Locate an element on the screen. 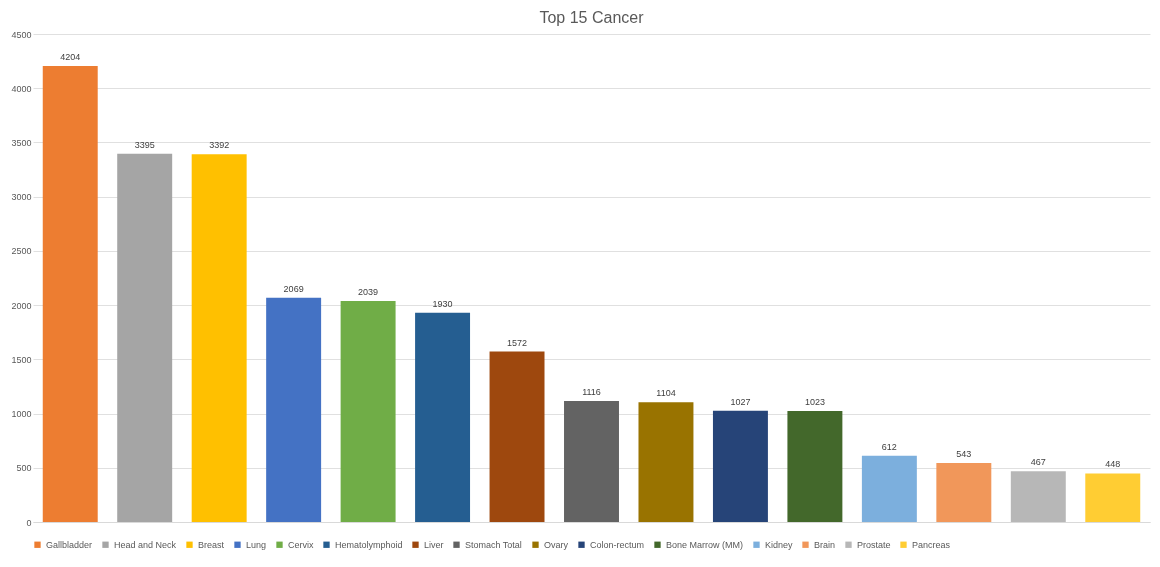 This screenshot has width=1160, height=567. legend-label: Hematolymphoid is located at coordinates (369, 544).